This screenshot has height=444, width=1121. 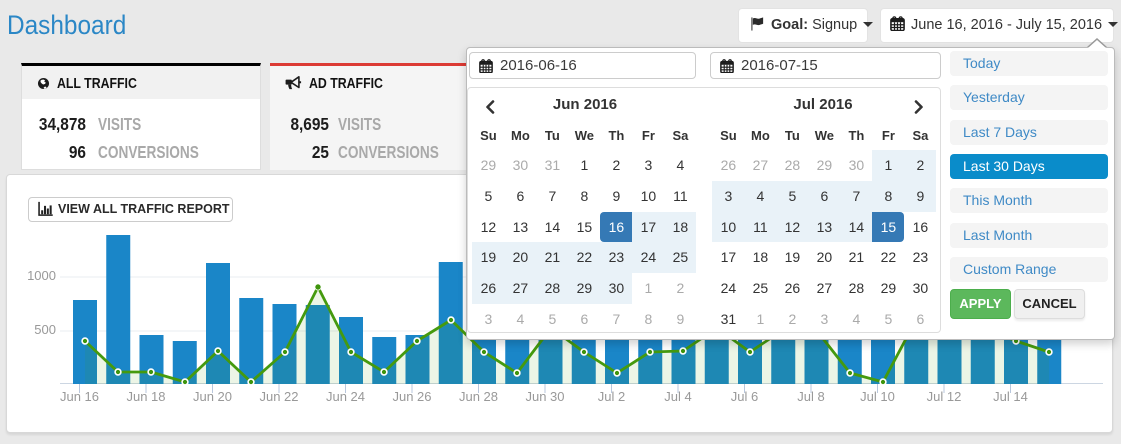 I want to click on svg-text: Jun 20, so click(x=212, y=396).